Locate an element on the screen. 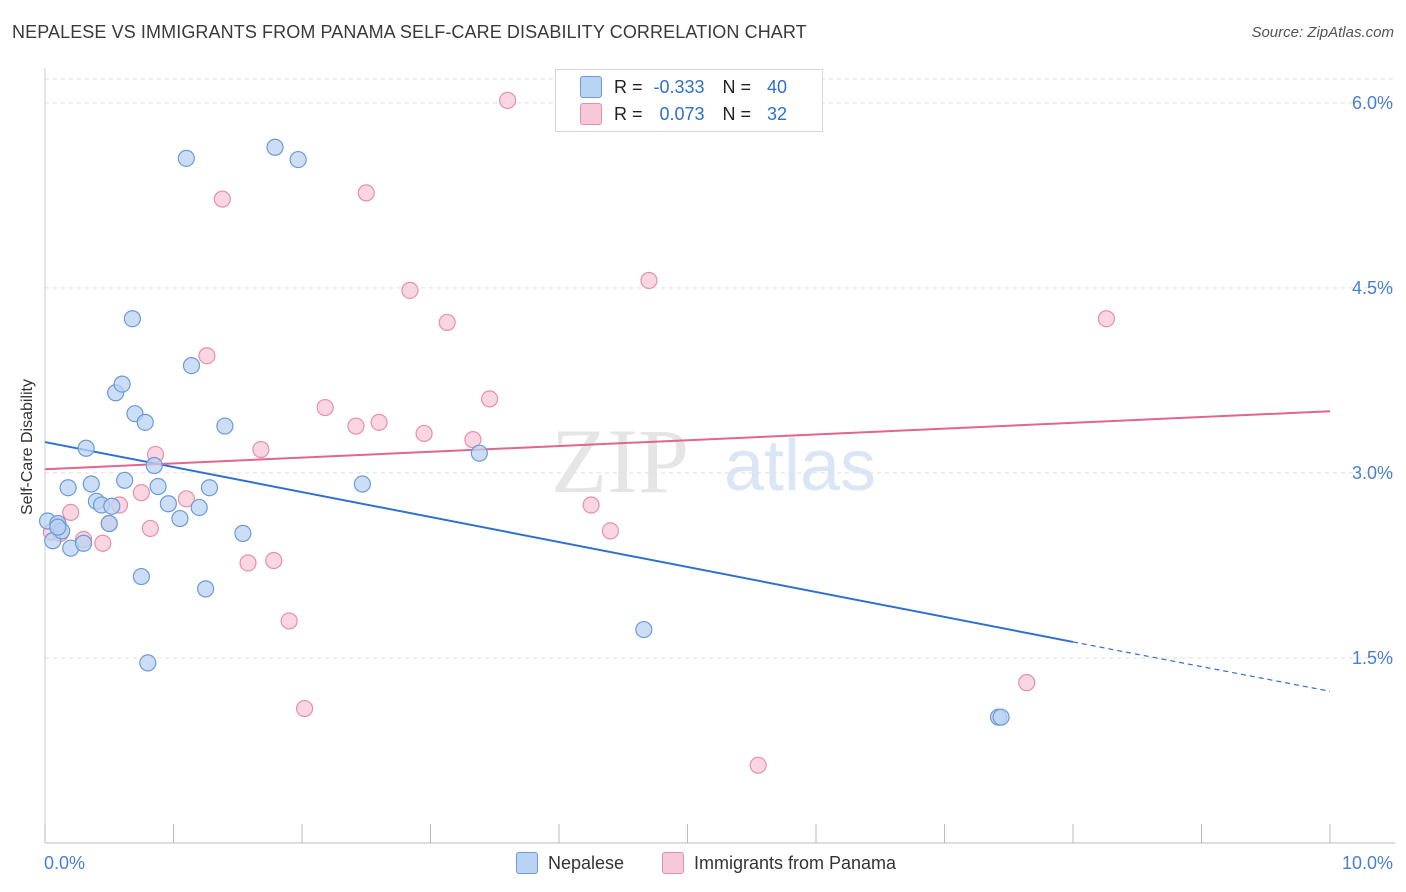  legend-label-nepalese: Nepalese is located at coordinates (586, 862).